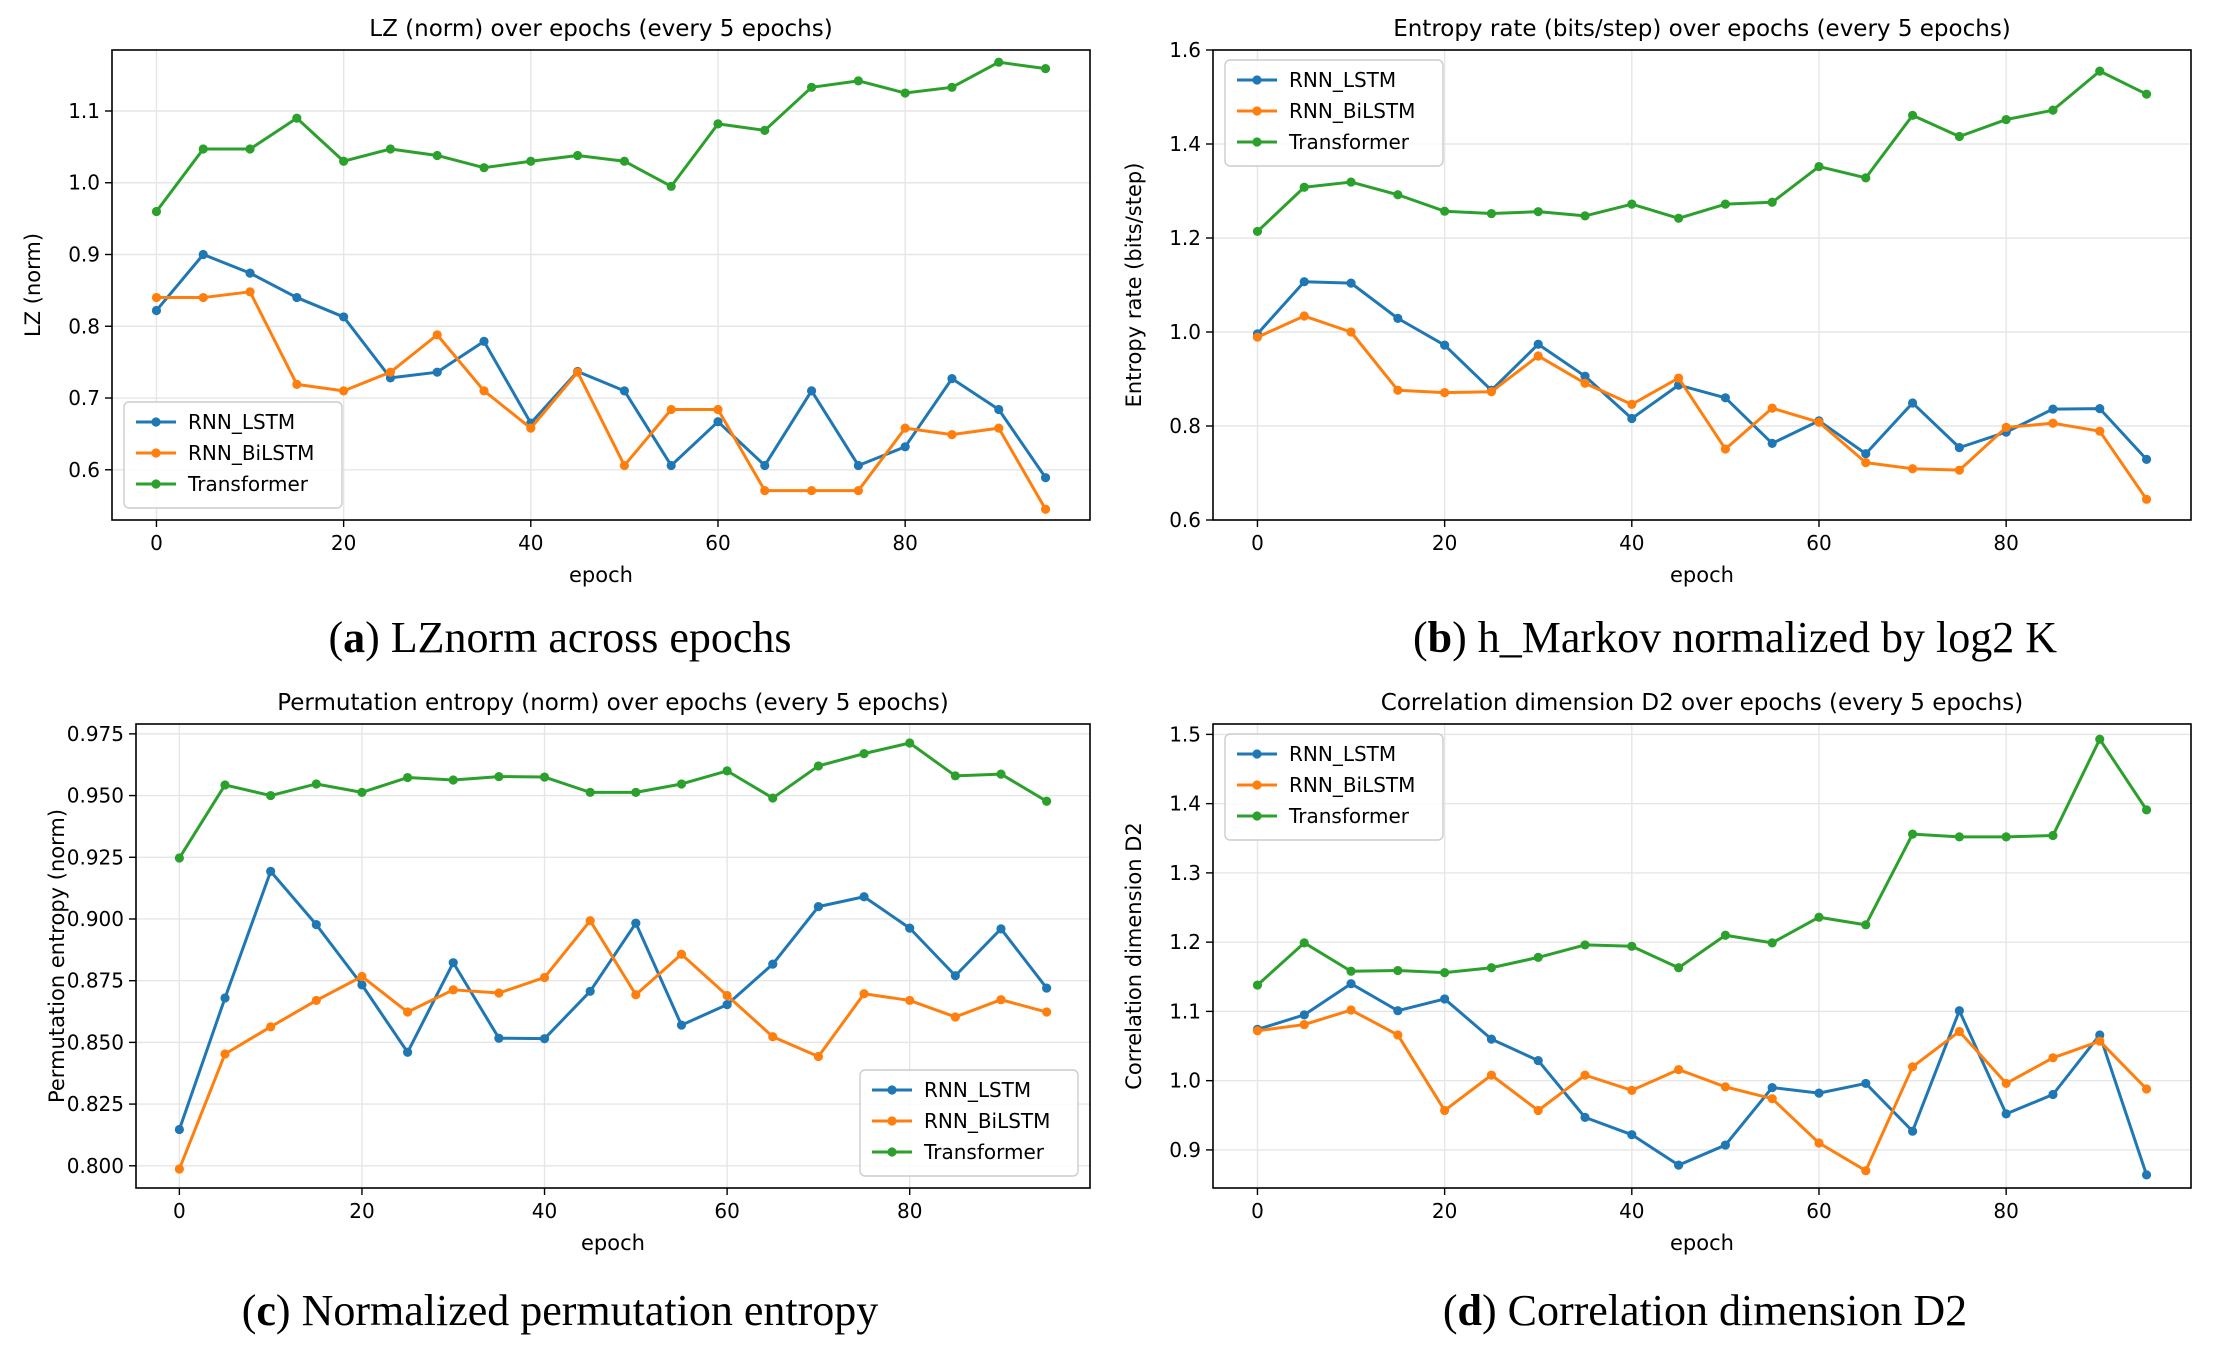 The height and width of the screenshot is (1351, 2220). I want to click on y-tick-label: 0.900, so click(95, 919).